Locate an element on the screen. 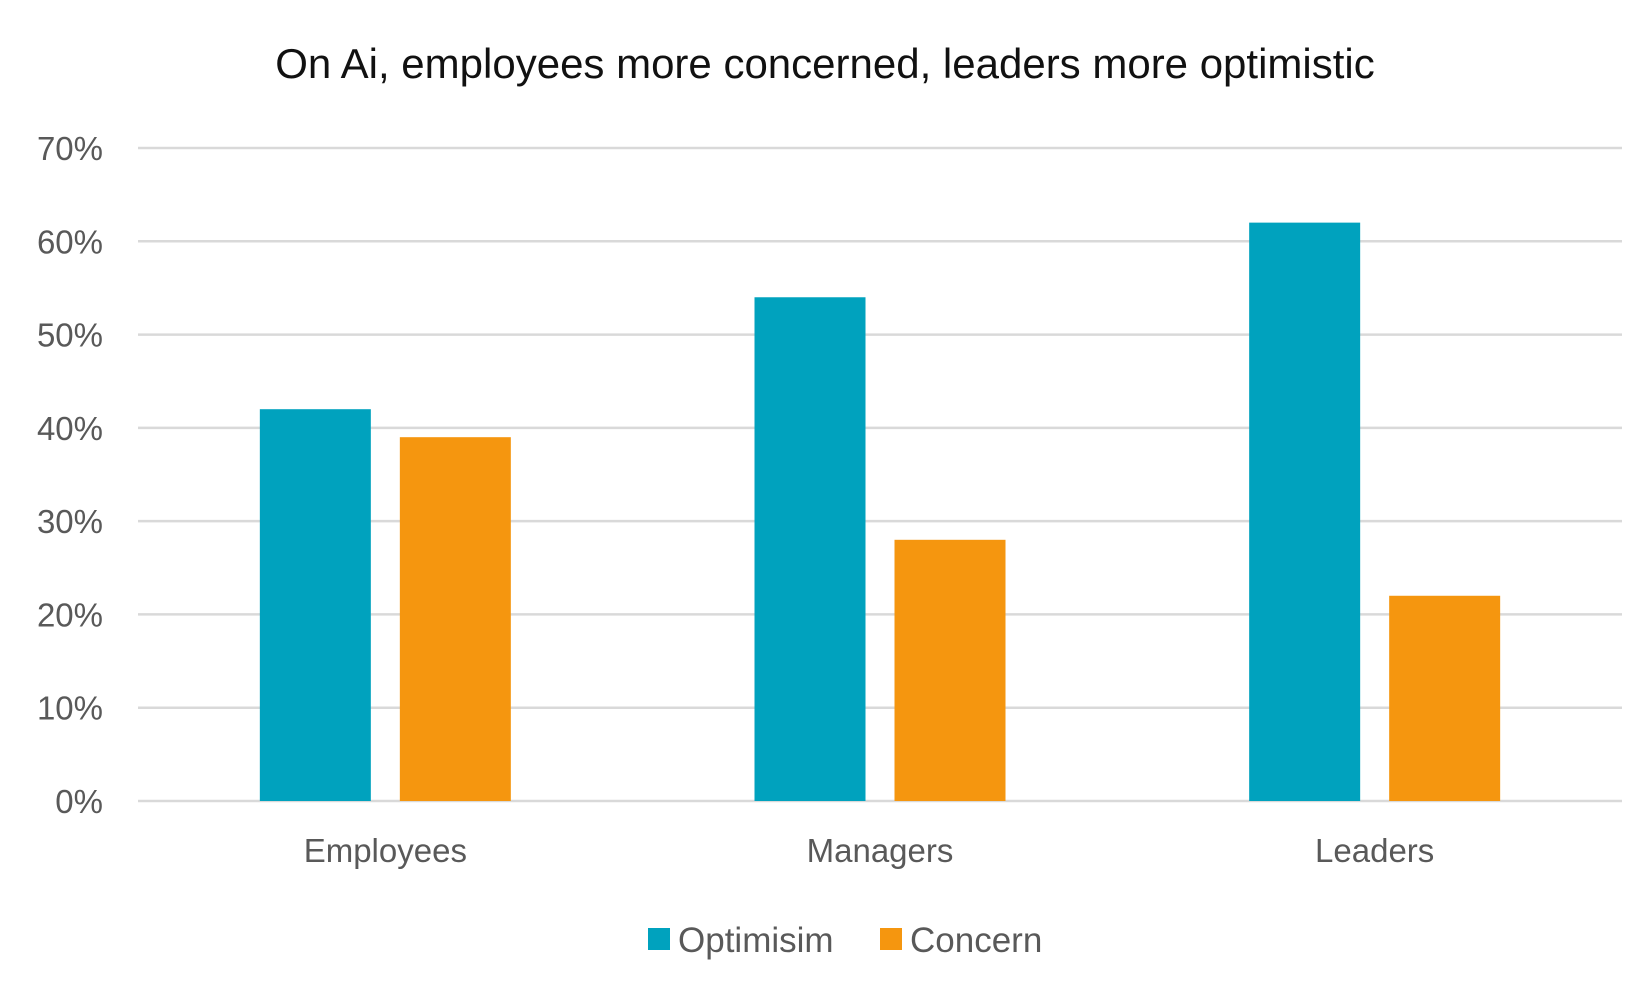 The image size is (1650, 990). y-tick-label: 60% is located at coordinates (70, 241).